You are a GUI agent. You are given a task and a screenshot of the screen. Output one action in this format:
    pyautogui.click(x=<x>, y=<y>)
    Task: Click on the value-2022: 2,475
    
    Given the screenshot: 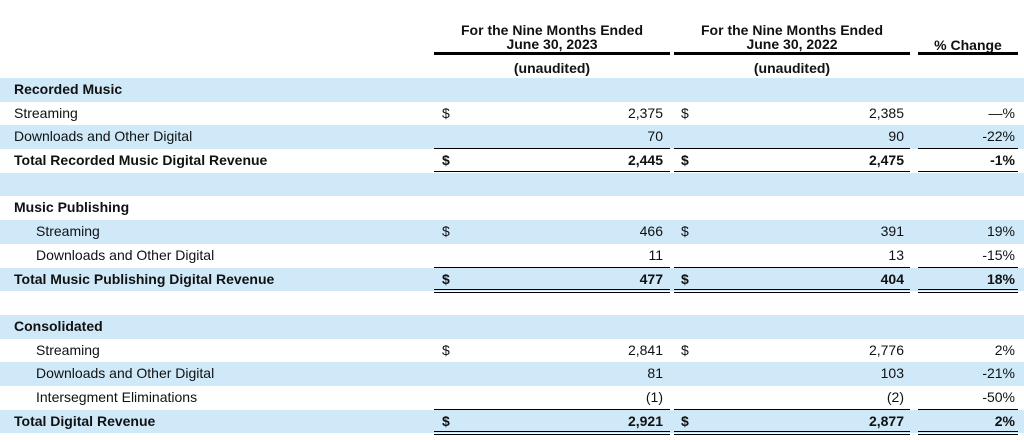 What is the action you would take?
    pyautogui.click(x=886, y=160)
    